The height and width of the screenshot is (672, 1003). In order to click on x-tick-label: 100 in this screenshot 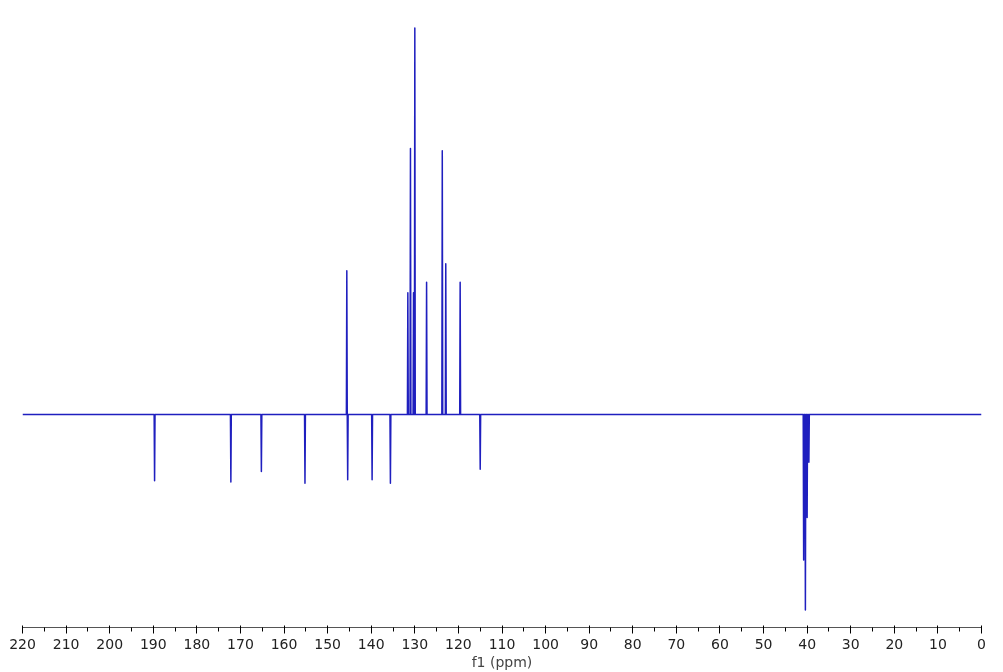, I will do `click(545, 643)`.